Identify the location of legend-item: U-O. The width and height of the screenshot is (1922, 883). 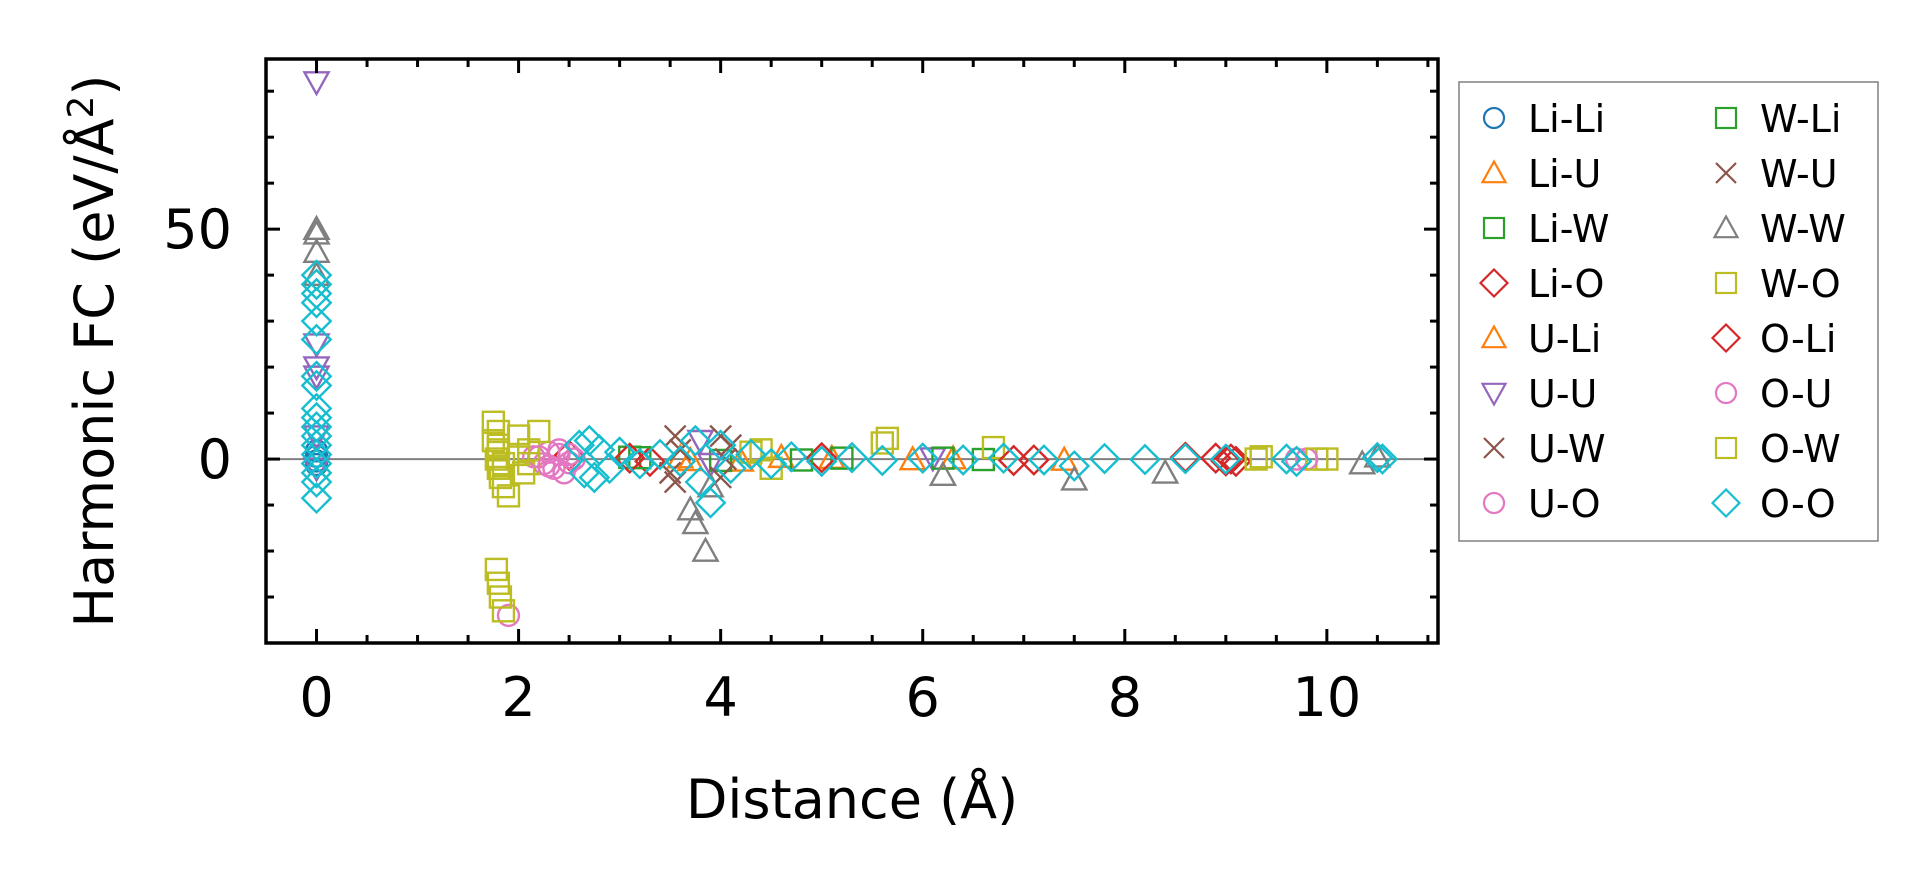
(1541, 504).